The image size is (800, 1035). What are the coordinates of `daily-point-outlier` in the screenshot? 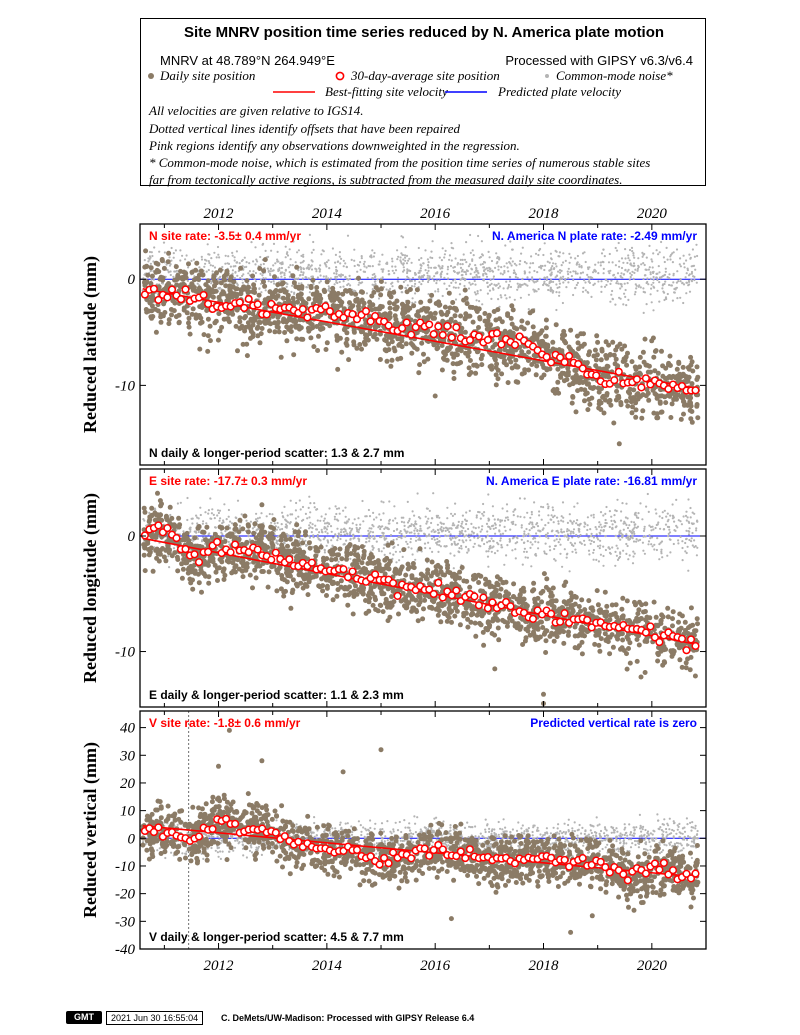 It's located at (576, 412).